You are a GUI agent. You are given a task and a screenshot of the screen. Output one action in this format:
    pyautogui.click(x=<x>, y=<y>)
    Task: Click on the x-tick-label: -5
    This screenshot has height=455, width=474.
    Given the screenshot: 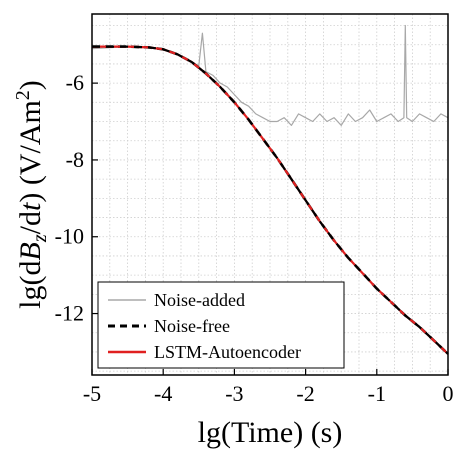 What is the action you would take?
    pyautogui.click(x=92, y=393)
    